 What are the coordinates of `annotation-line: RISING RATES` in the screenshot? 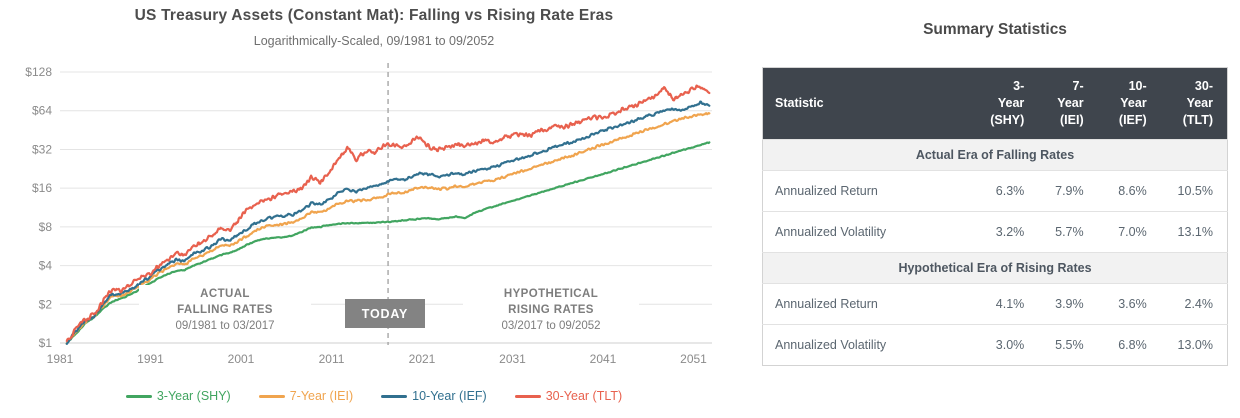 It's located at (551, 310).